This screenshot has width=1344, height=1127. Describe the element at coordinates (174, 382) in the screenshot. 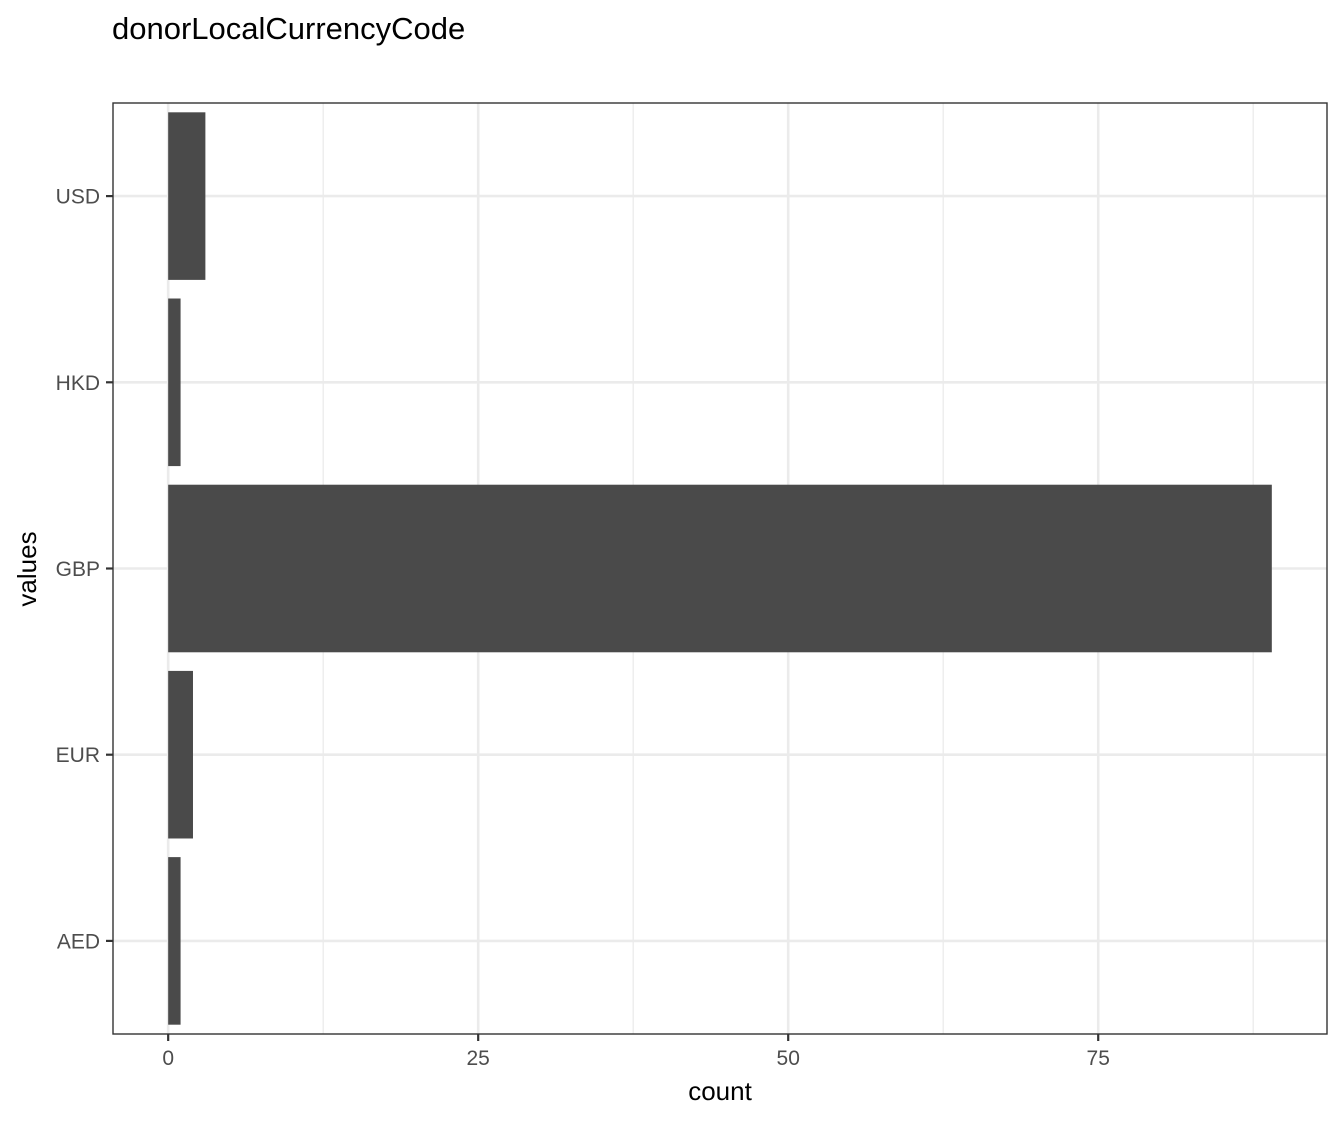

I see `bar-hkd` at that location.